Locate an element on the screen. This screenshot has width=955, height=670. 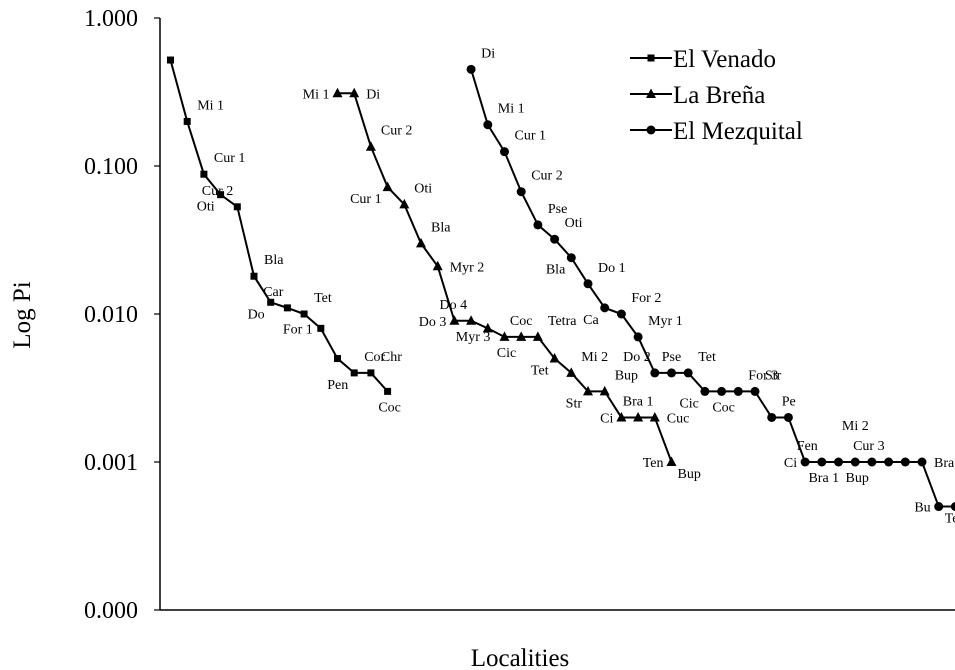
point-label: Bu is located at coordinates (922, 508).